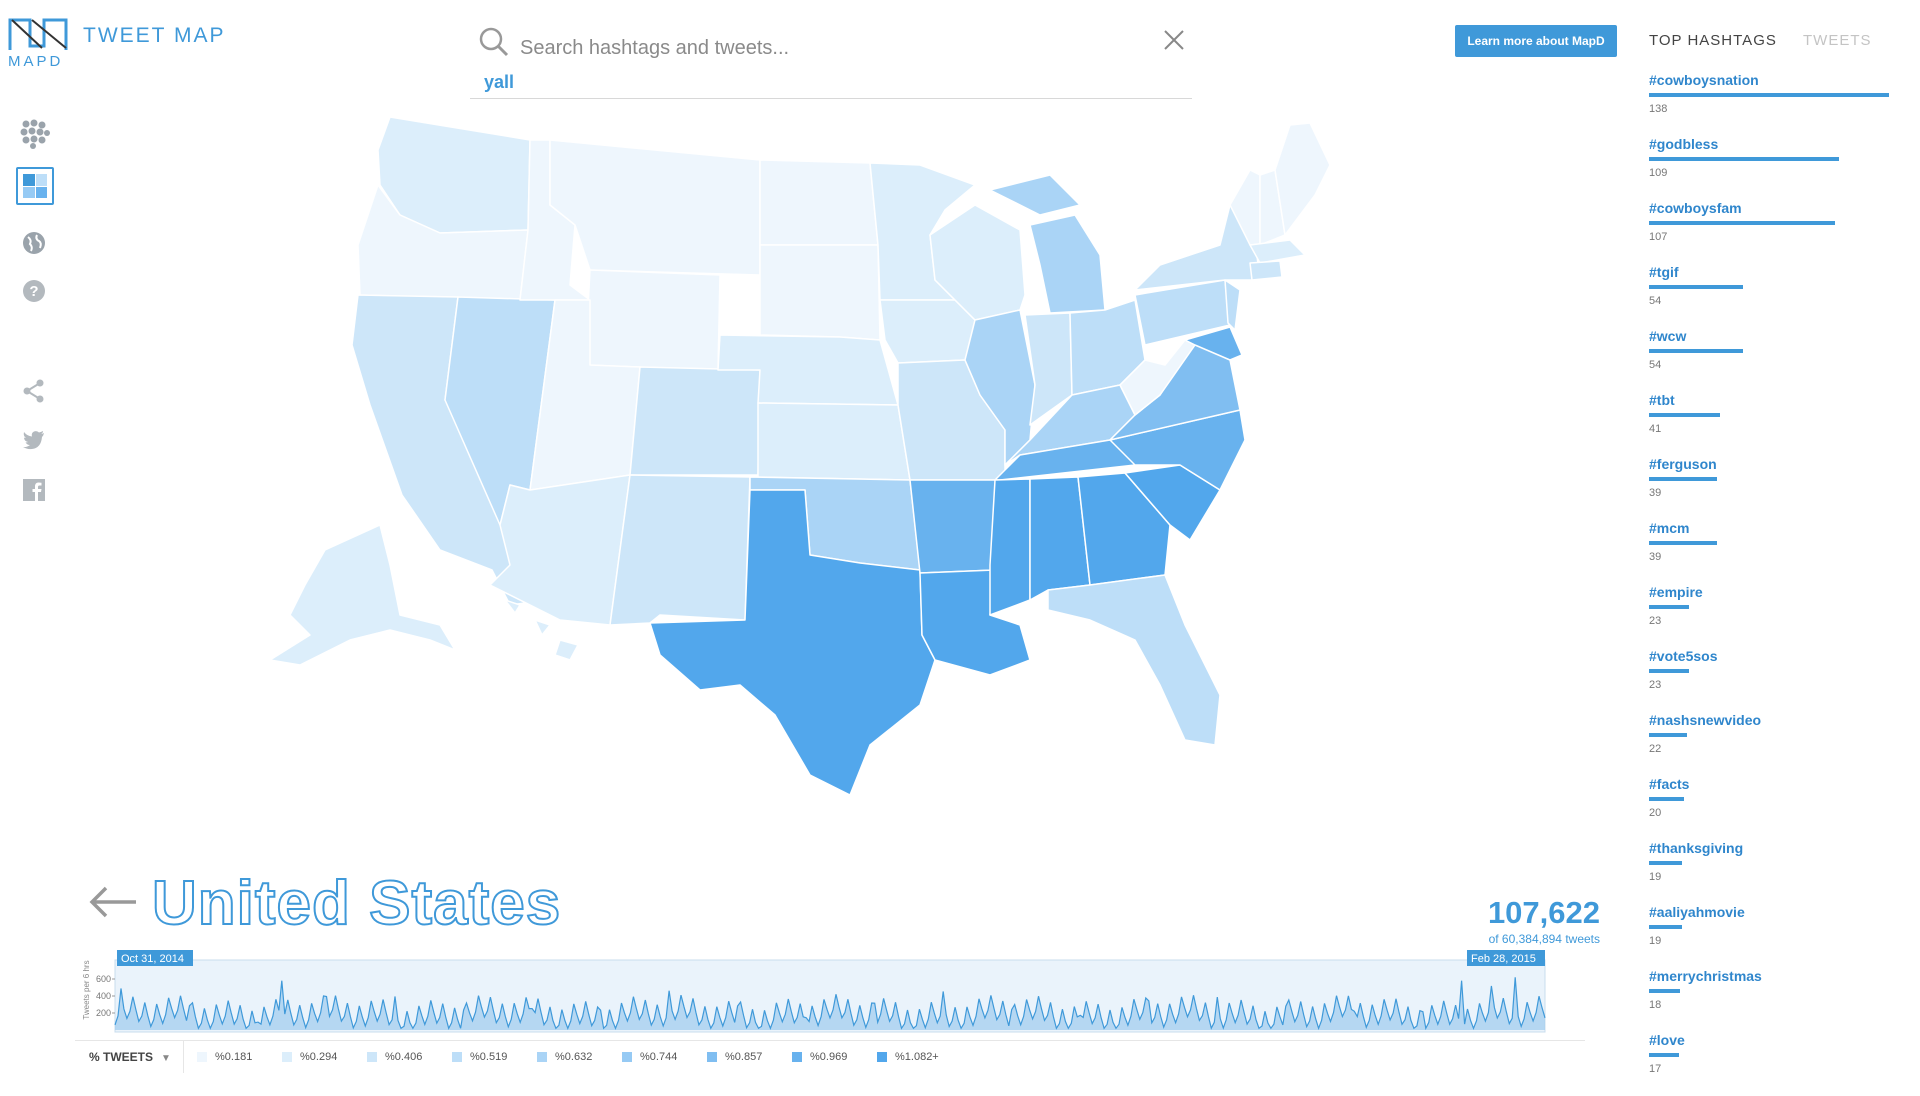 The width and height of the screenshot is (1920, 1096). I want to click on hashtag-label: #tbt, so click(1662, 400).